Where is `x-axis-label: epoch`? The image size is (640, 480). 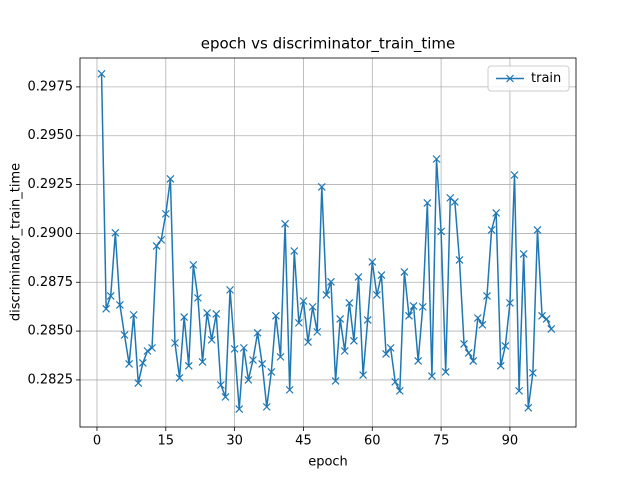 x-axis-label: epoch is located at coordinates (328, 462).